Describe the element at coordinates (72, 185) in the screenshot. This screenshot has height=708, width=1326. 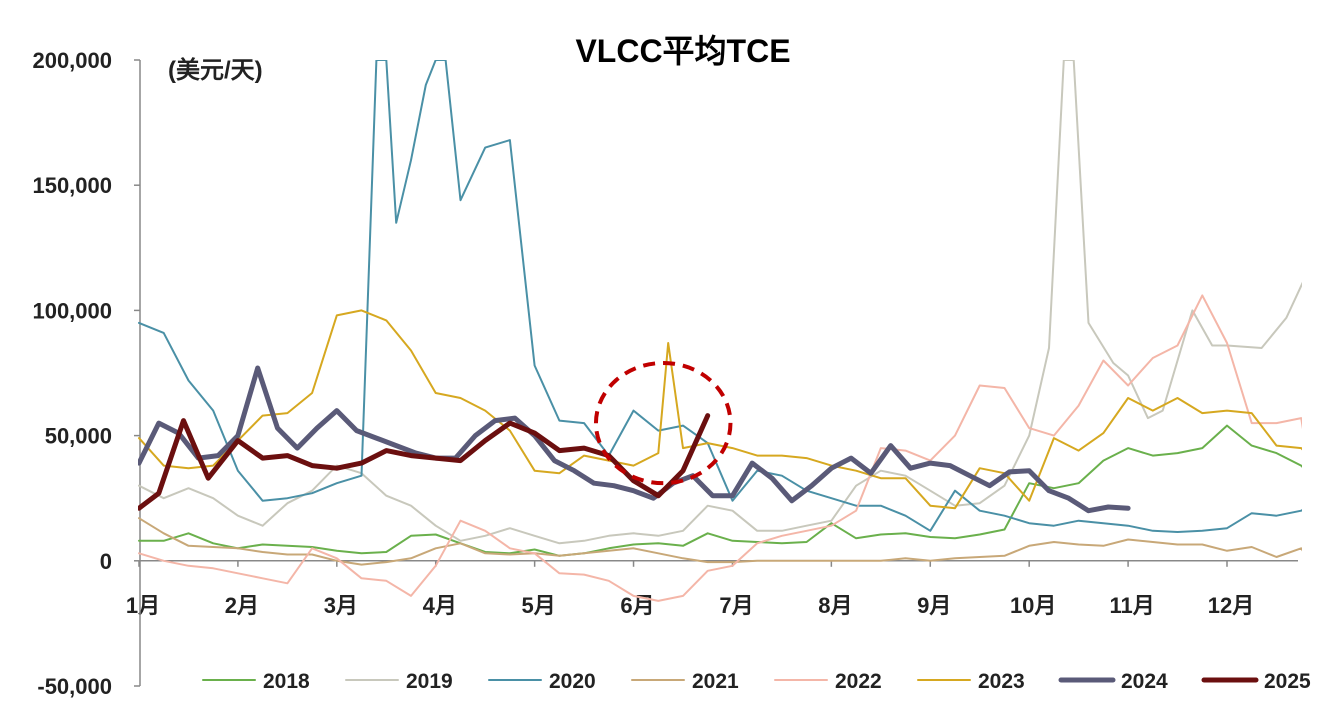
I see `y-tick-label: 150,000` at that location.